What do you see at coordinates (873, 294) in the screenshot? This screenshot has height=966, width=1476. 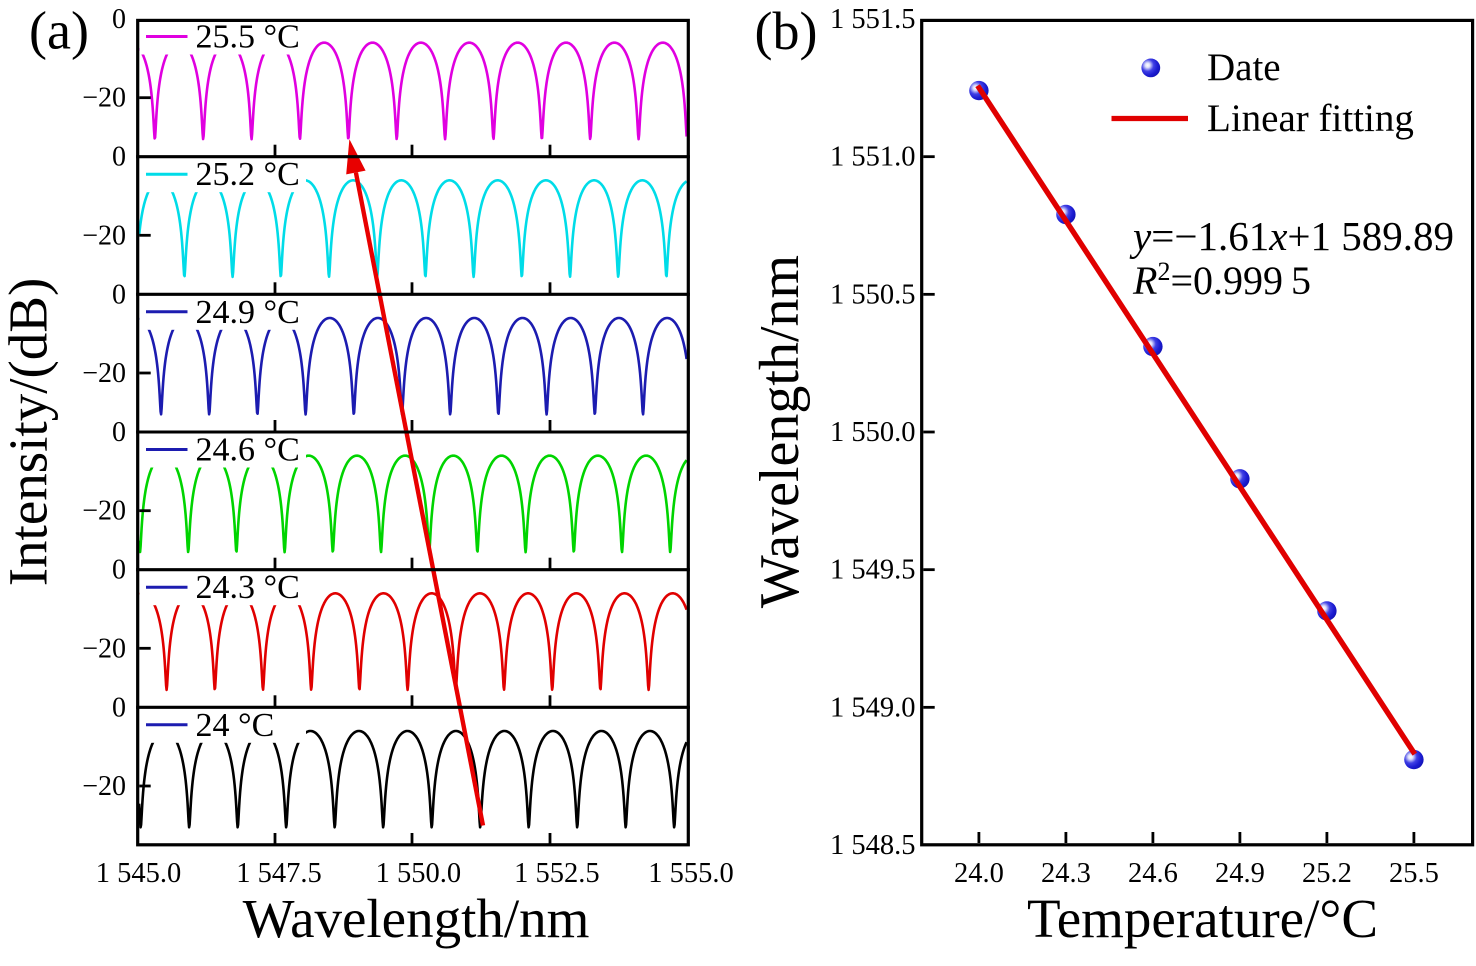 I see `svg-text: 1 550.5` at bounding box center [873, 294].